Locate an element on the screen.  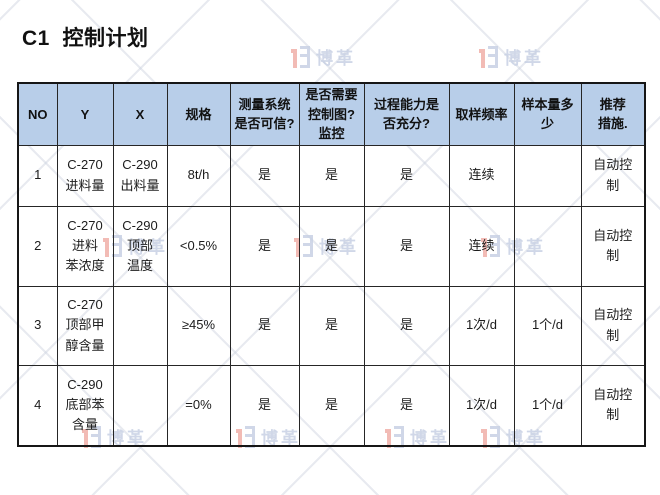
col-header-x: X is located at coordinates (140, 114).